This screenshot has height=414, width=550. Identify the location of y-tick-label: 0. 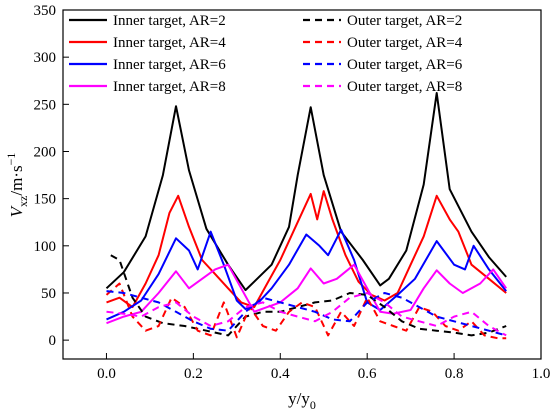
(53, 341).